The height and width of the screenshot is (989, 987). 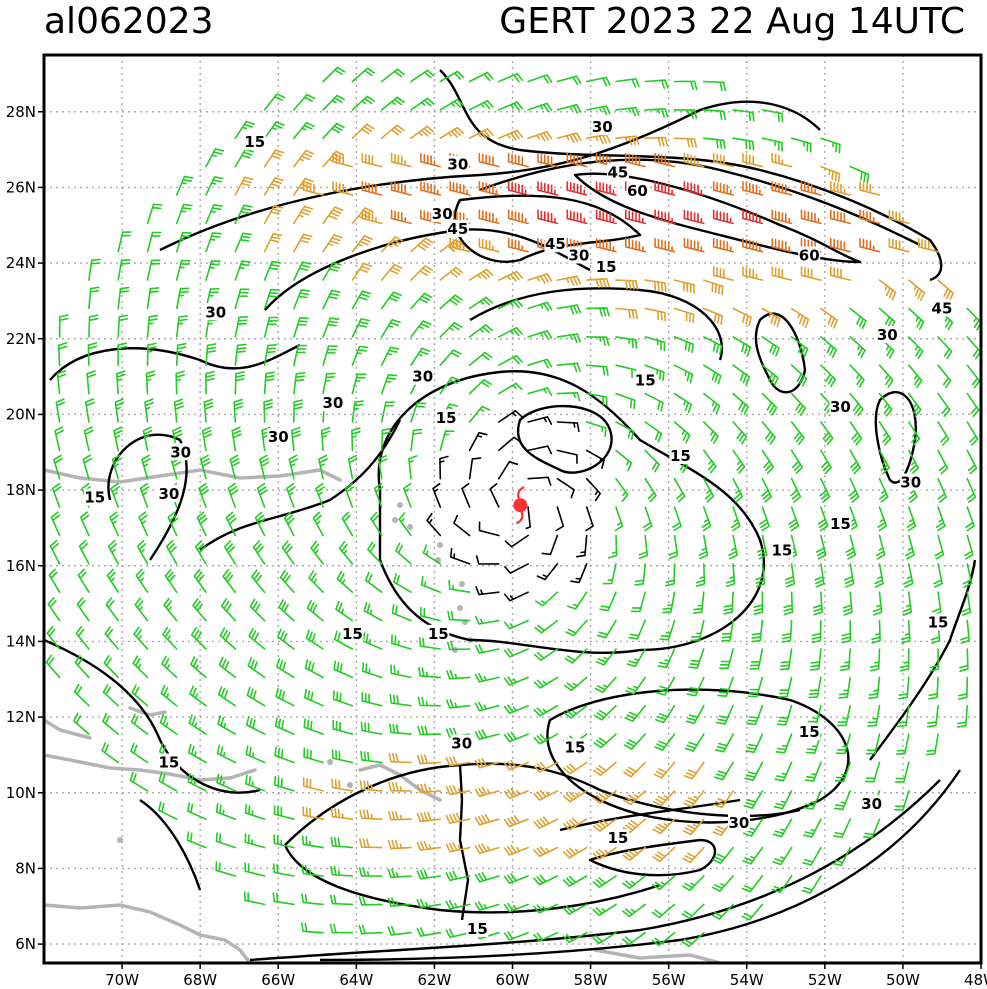 I want to click on lat-tick-label: 12N, so click(x=21, y=717).